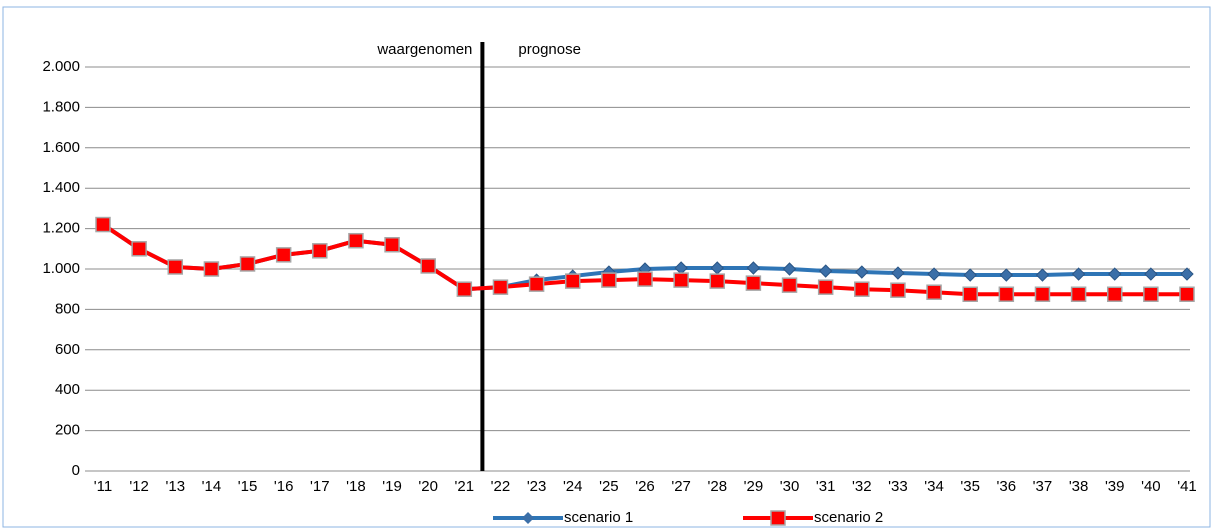 This screenshot has width=1213, height=528. Describe the element at coordinates (465, 486) in the screenshot. I see `x-tick-label: '21` at that location.